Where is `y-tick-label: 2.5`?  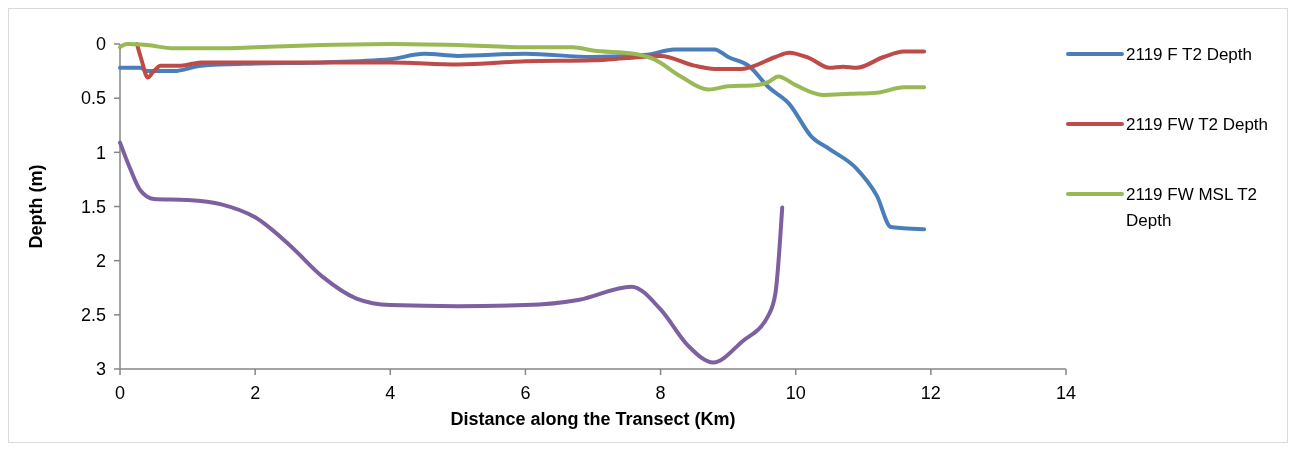
y-tick-label: 2.5 is located at coordinates (93, 315).